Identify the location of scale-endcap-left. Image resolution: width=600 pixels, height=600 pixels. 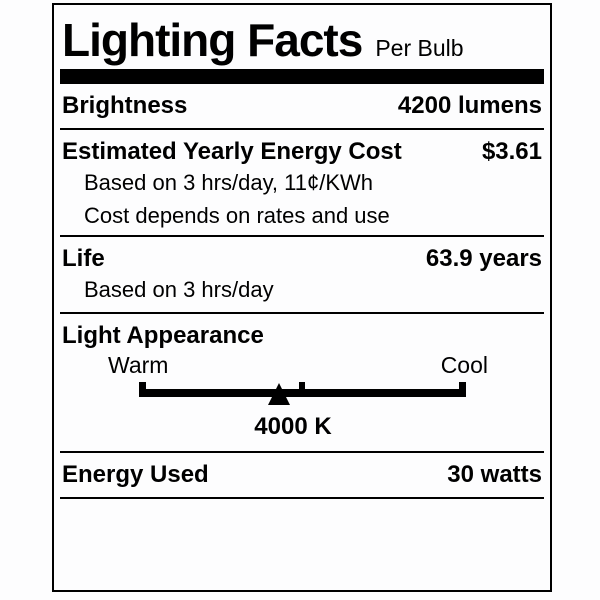
(142, 389).